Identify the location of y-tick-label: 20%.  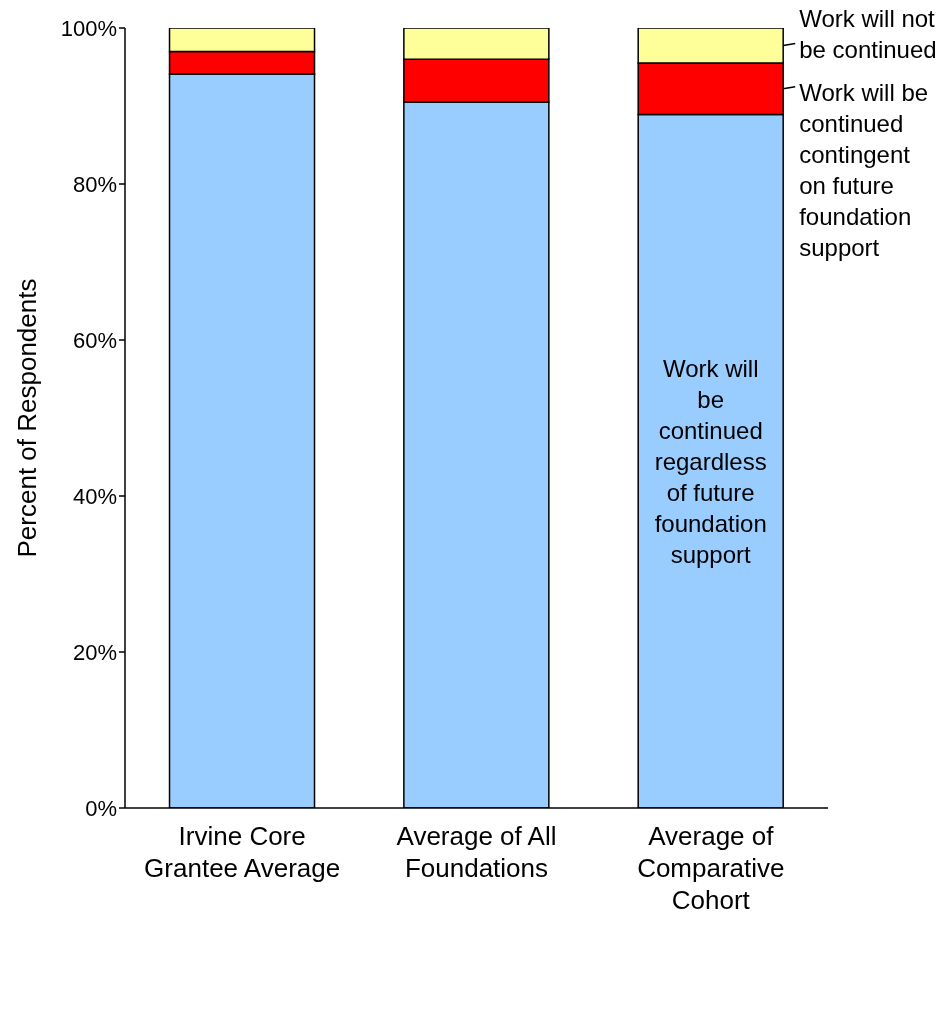
(94, 652).